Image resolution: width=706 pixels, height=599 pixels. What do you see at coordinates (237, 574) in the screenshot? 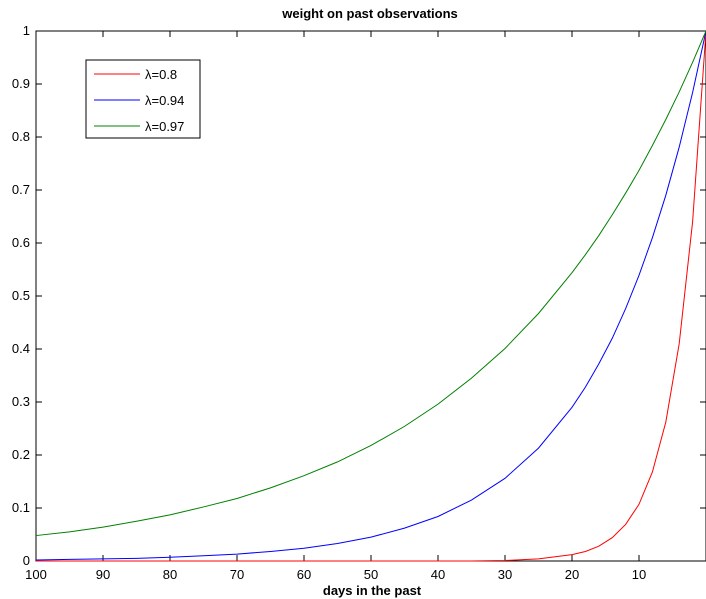
I see `x-tick-label: 70` at bounding box center [237, 574].